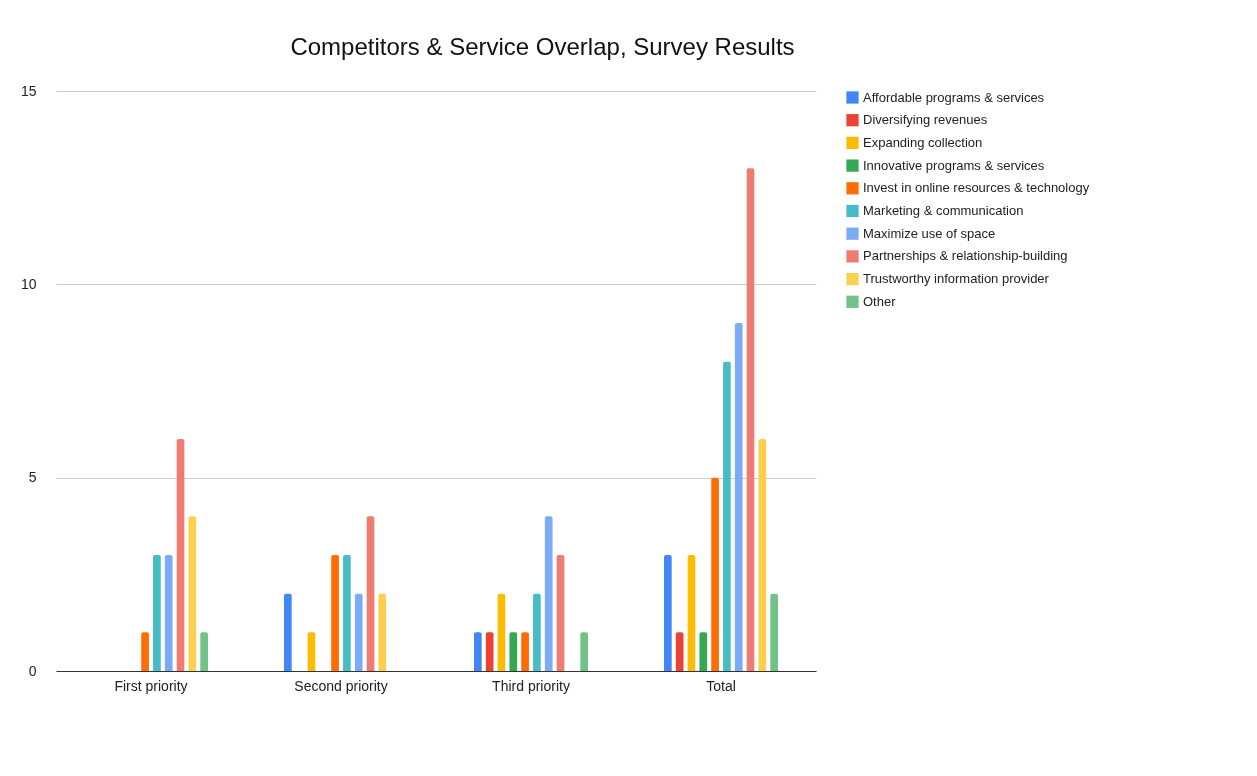  Describe the element at coordinates (341, 685) in the screenshot. I see `x-tick-label: Second priority` at that location.